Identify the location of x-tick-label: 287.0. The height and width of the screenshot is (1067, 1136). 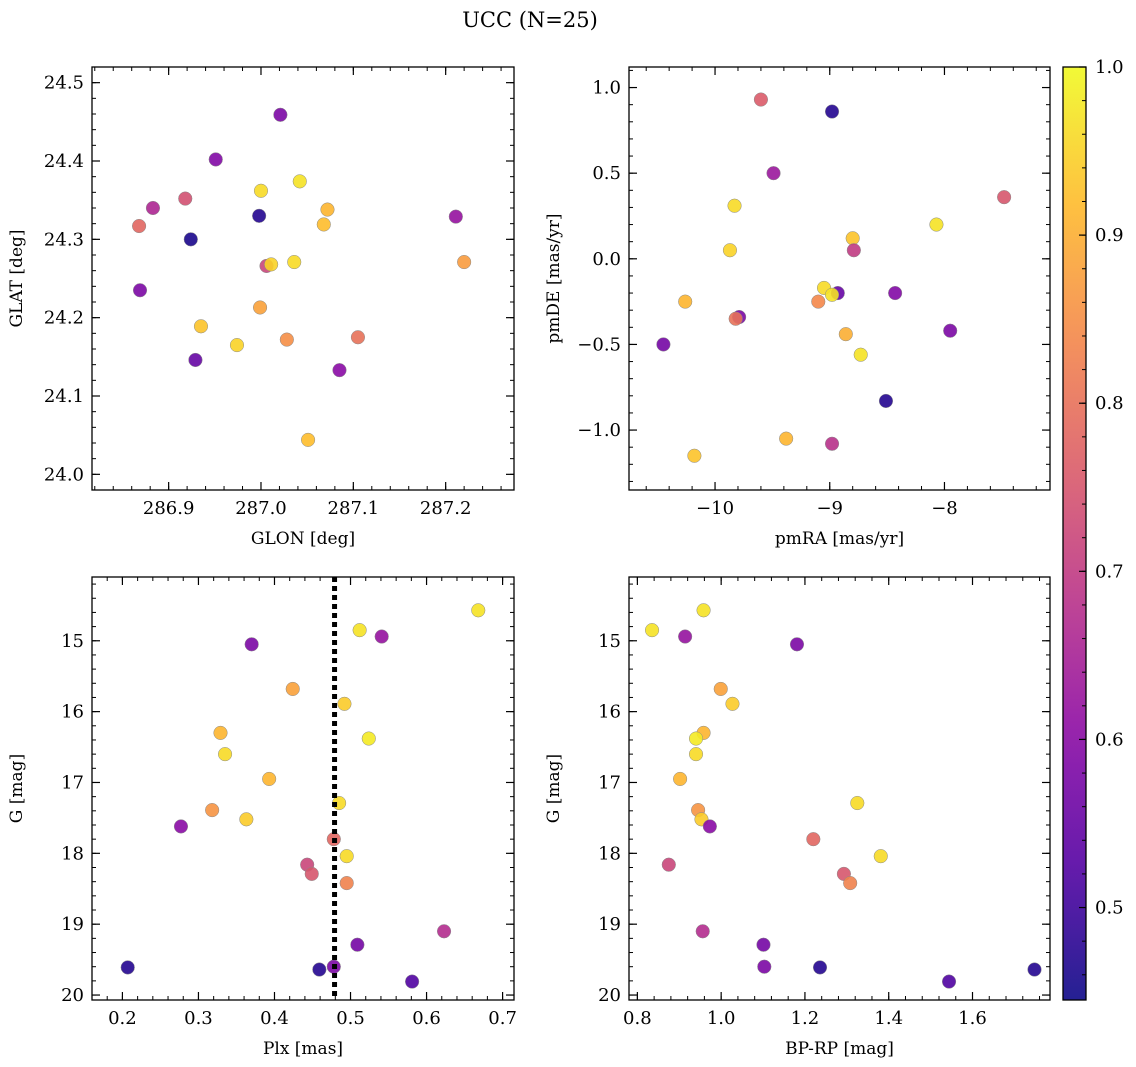
(261, 508).